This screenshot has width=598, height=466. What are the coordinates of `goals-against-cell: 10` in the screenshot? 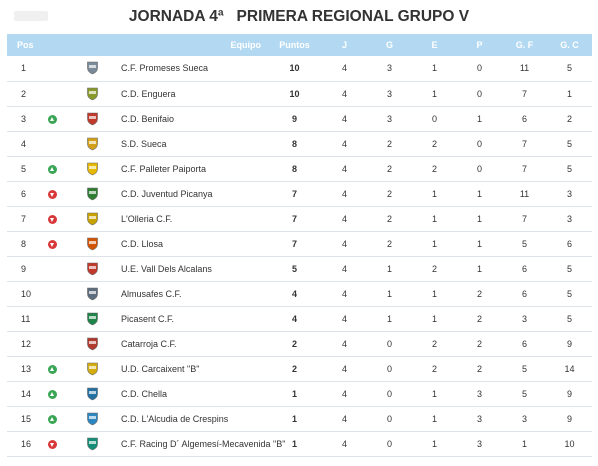 It's located at (569, 444).